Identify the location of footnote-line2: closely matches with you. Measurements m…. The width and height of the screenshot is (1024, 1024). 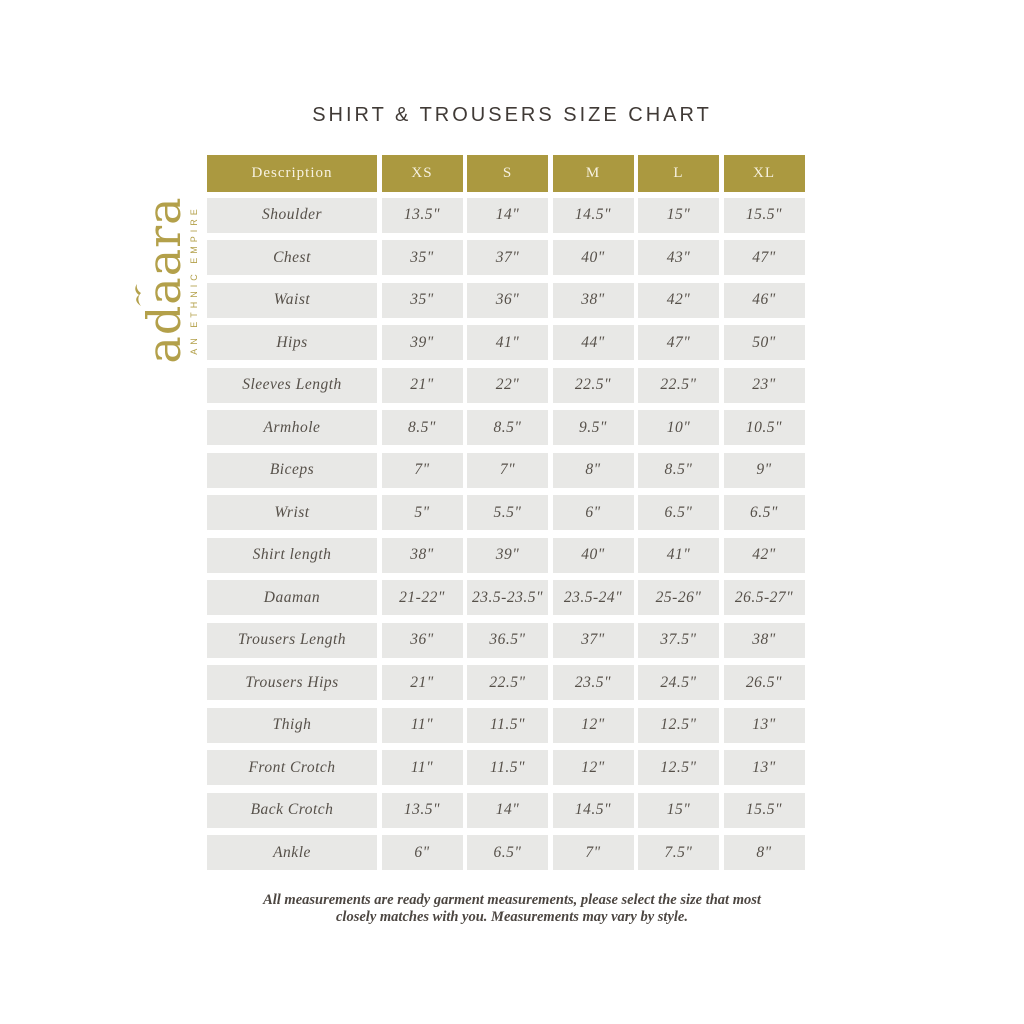
(512, 917).